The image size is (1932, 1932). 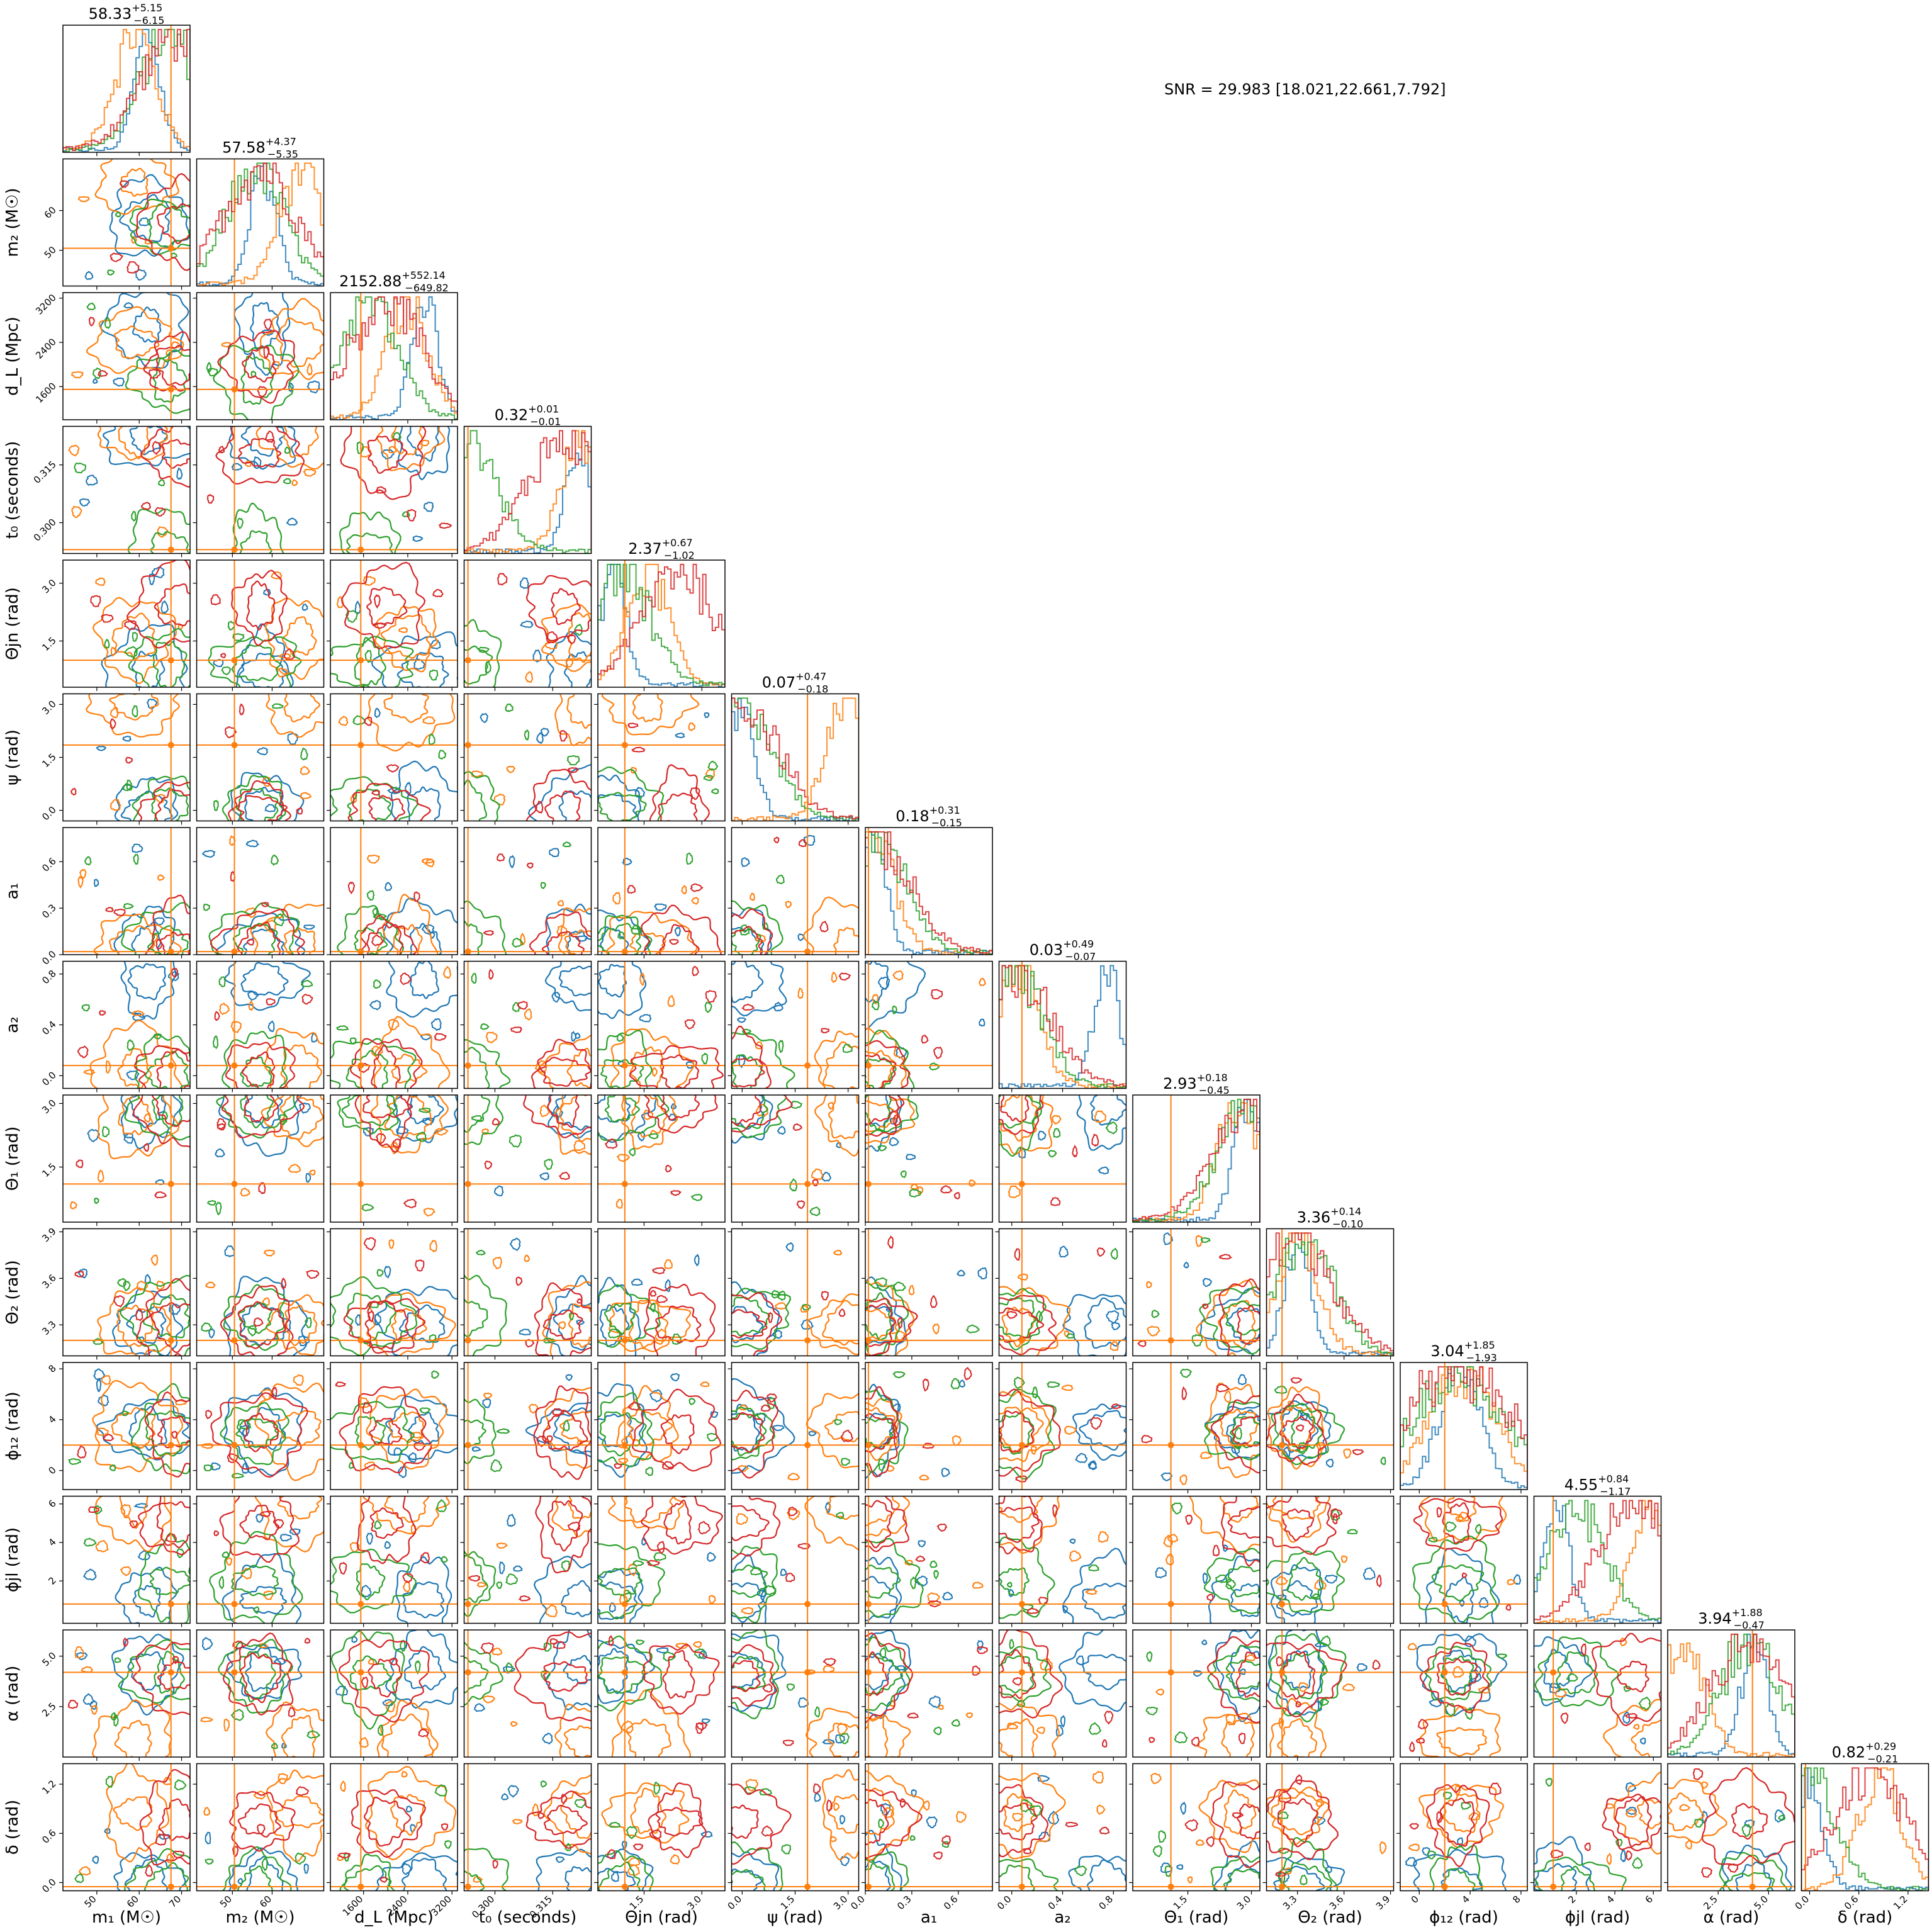 I want to click on x-axis-label-13: δ (rad), so click(x=1865, y=1917).